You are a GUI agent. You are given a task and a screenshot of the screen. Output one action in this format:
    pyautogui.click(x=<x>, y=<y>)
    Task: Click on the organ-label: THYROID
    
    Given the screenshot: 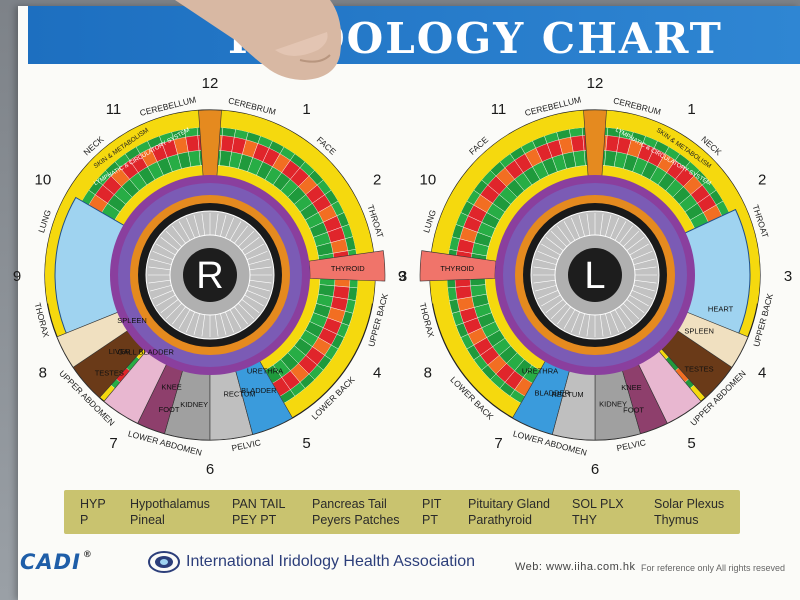 What is the action you would take?
    pyautogui.click(x=457, y=268)
    